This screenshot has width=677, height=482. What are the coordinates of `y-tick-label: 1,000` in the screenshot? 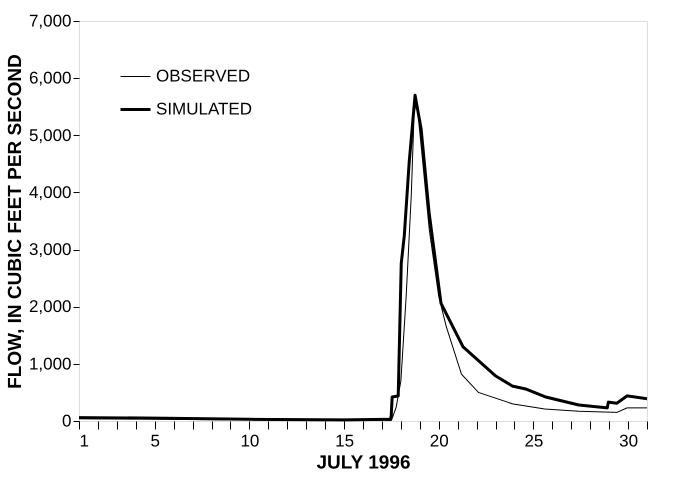 It's located at (50, 364).